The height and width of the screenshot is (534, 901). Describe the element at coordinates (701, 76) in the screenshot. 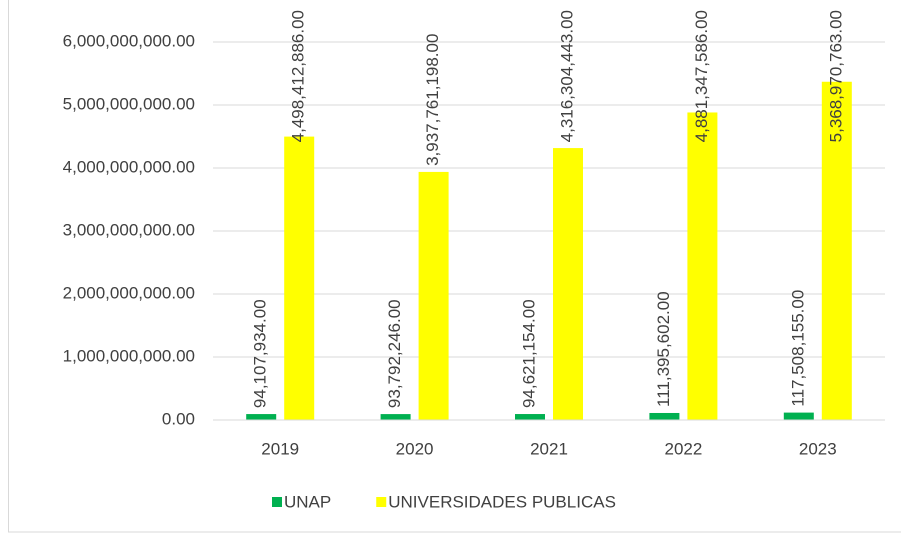

I see `data-label: 4,881,347,586.00` at that location.